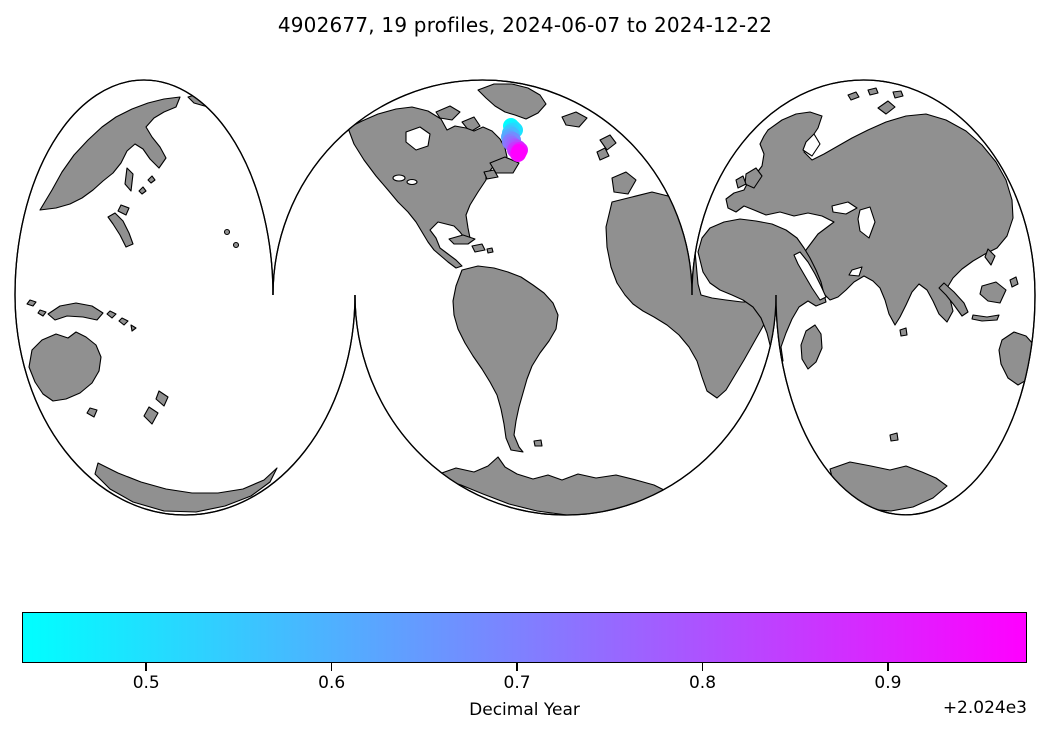  Describe the element at coordinates (624, 183) in the screenshot. I see `land-iberia-atlantic` at that location.